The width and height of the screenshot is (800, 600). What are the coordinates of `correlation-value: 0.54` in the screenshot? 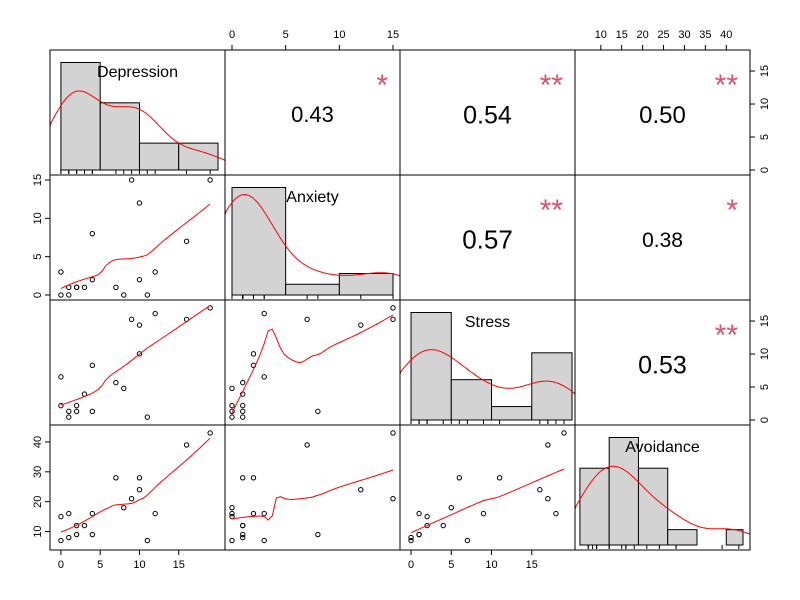 It's located at (487, 115).